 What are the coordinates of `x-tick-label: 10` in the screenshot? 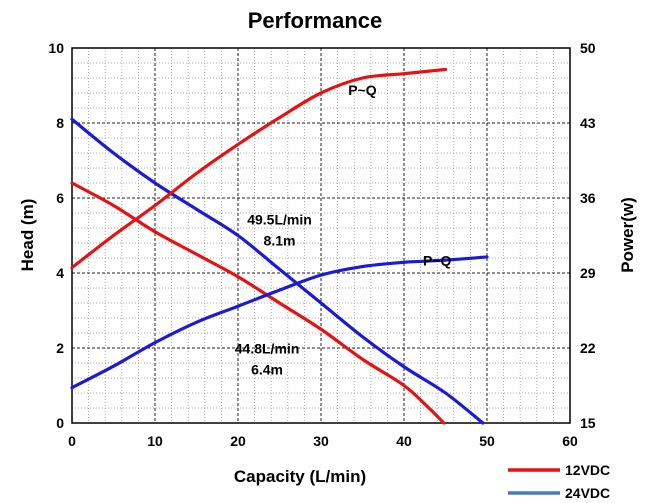 It's located at (155, 441).